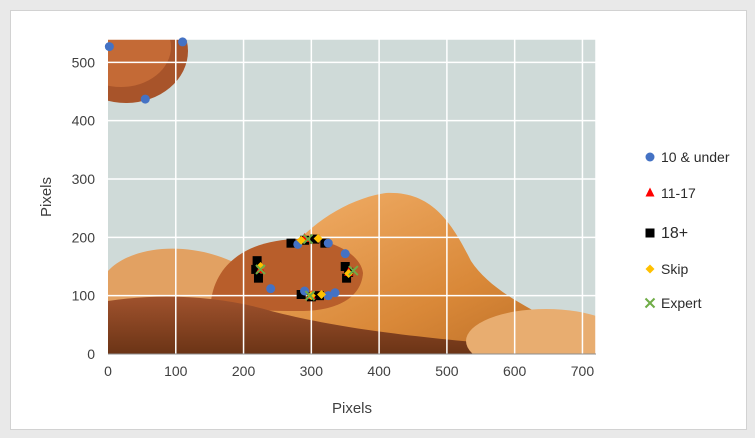  Describe the element at coordinates (244, 371) in the screenshot. I see `x-tick-label: 200` at that location.